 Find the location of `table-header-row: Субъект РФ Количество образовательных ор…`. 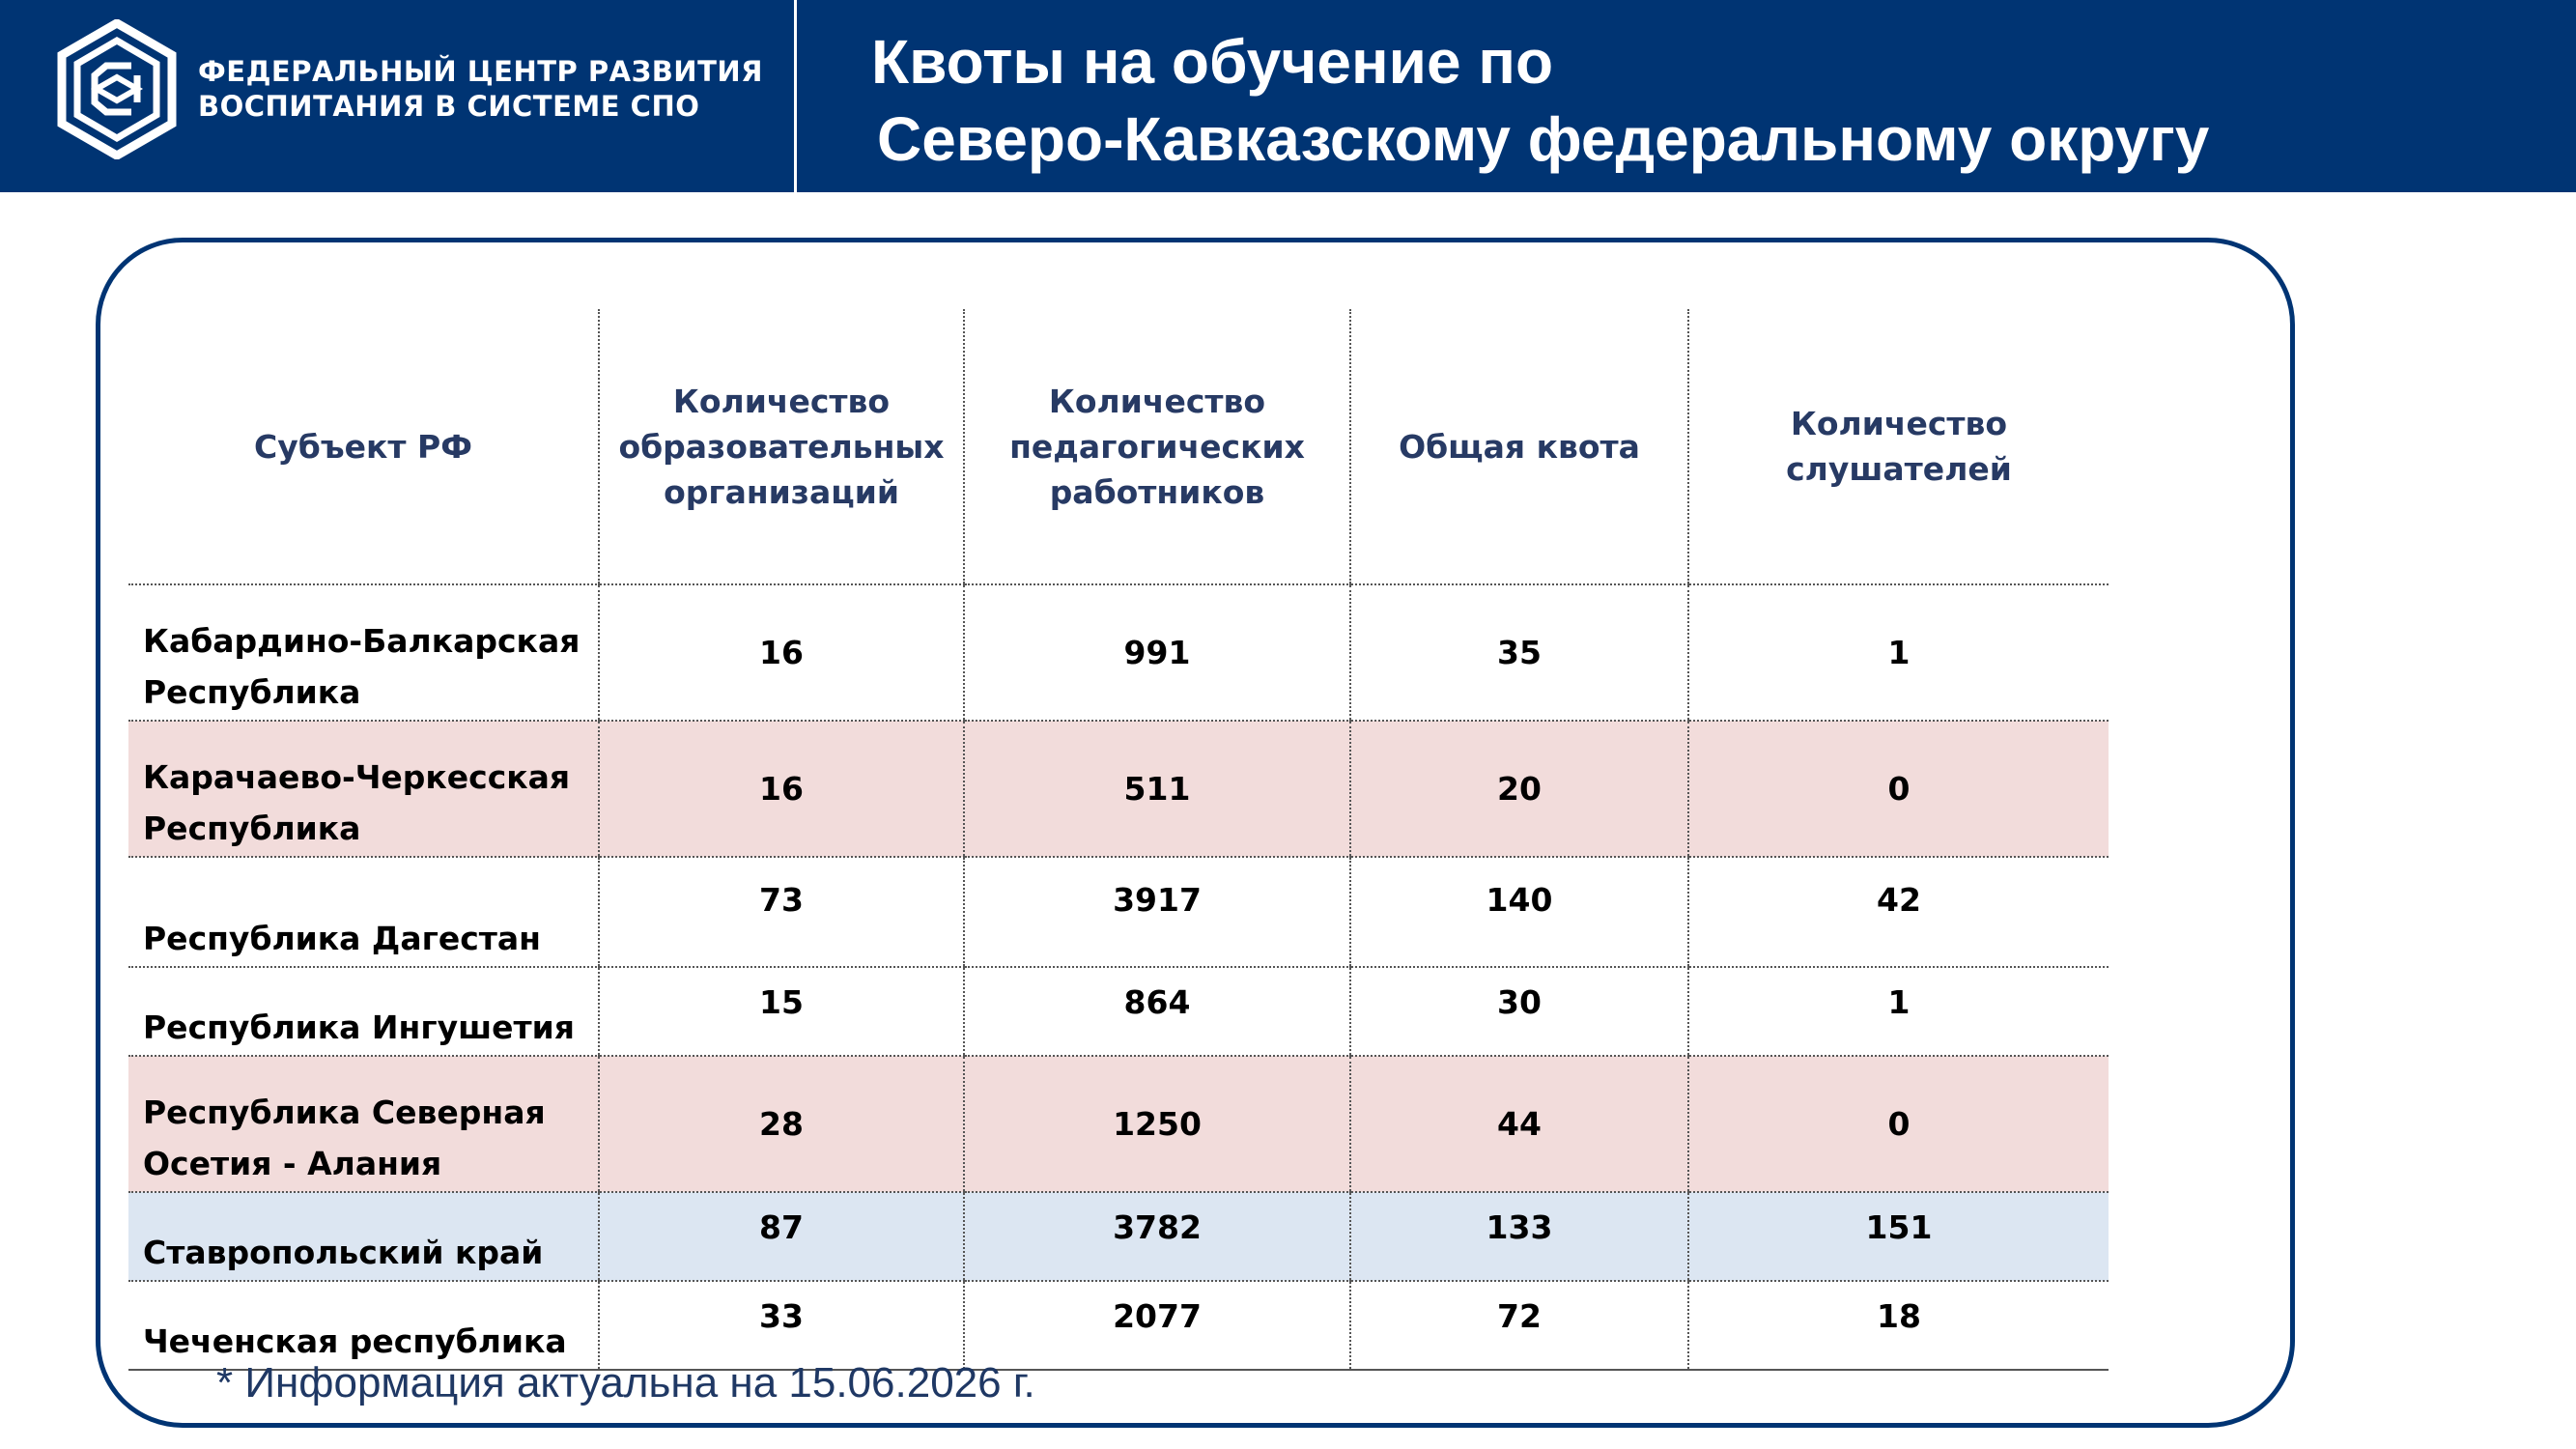

table-header-row: Субъект РФ Количество образовательных ор… is located at coordinates (1118, 447).